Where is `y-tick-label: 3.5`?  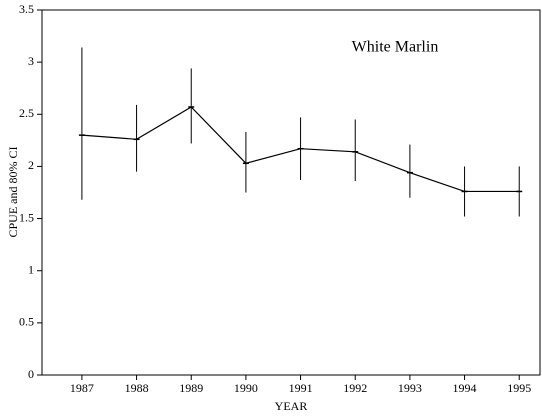 y-tick-label: 3.5 is located at coordinates (26, 9).